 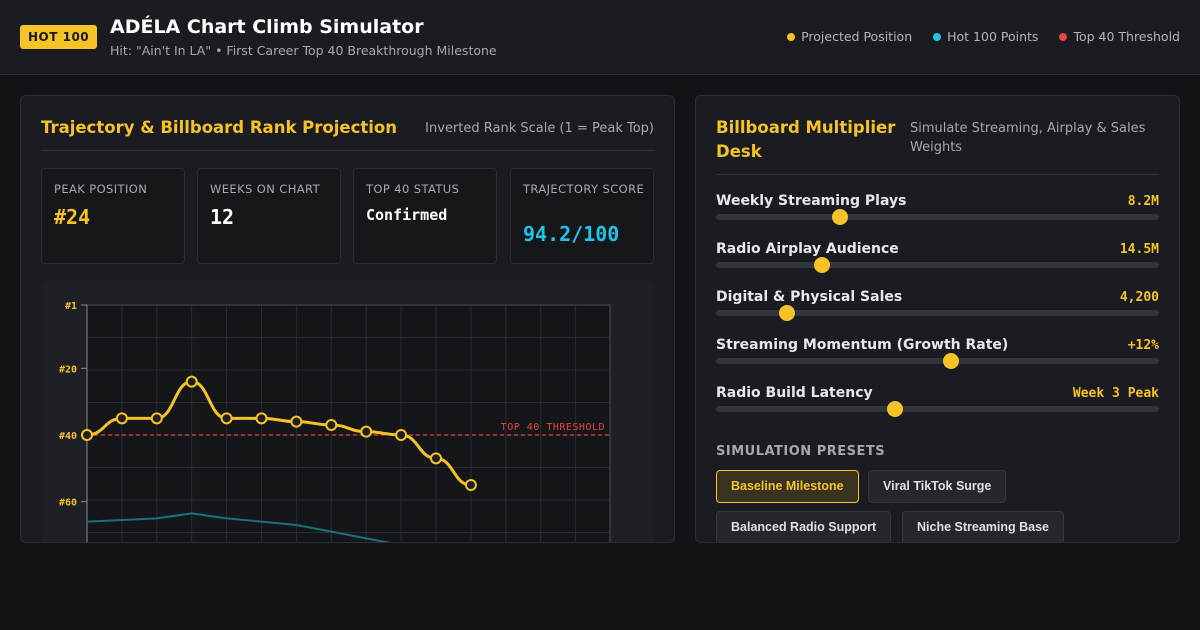 What do you see at coordinates (571, 234) in the screenshot?
I see `stat-value: 94.2/100` at bounding box center [571, 234].